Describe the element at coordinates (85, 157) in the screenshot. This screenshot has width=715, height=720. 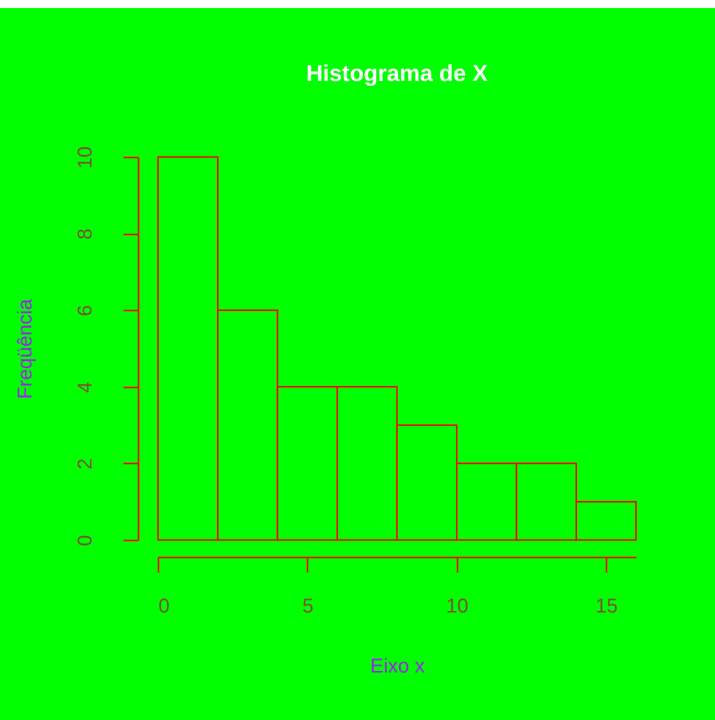
I see `y-tick-label: 10` at that location.